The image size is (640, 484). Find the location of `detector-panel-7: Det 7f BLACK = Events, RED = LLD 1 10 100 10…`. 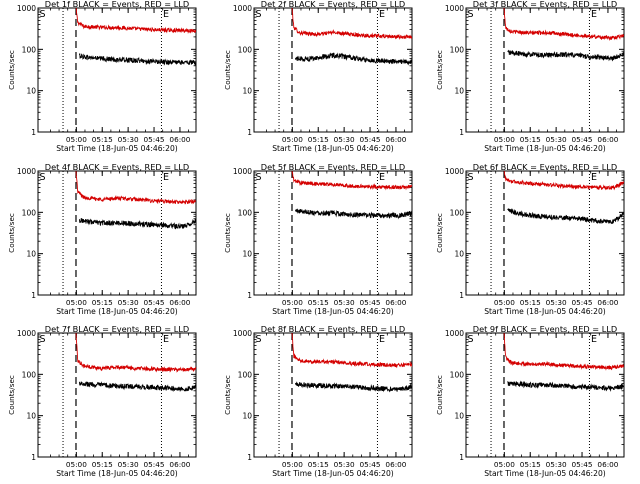

detector-panel-7: Det 7f BLACK = Events, RED = LLD 1 10 100 10… is located at coordinates (102, 401).